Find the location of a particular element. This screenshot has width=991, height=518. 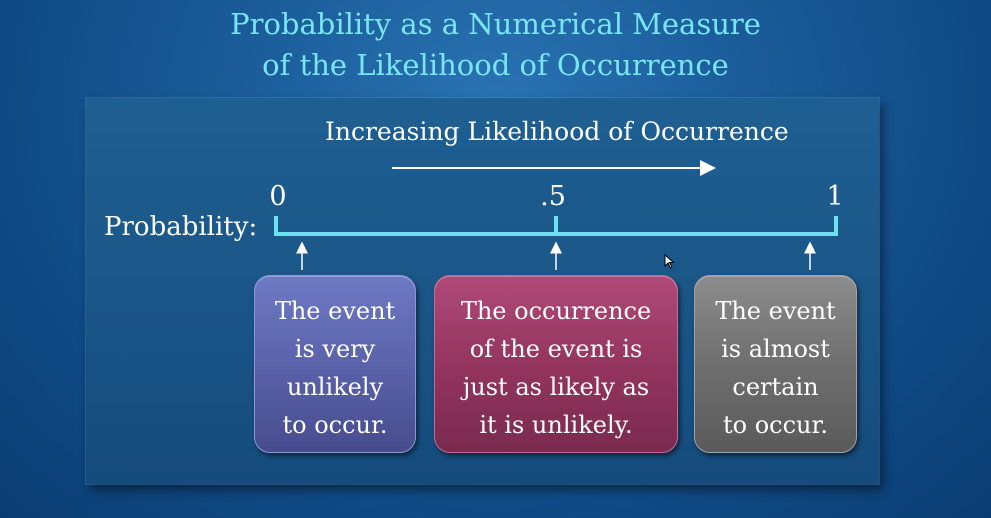

probability-axis-label: Probability: is located at coordinates (181, 227).